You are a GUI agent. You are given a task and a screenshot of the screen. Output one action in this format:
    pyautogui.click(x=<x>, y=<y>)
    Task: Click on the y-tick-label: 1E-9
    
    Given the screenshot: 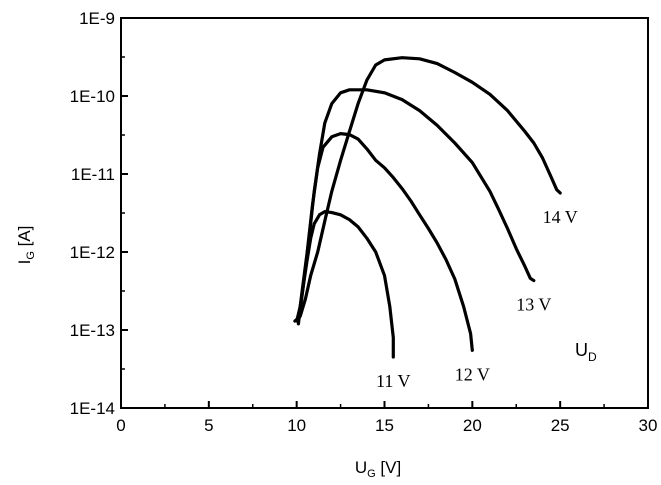 What is the action you would take?
    pyautogui.click(x=97, y=18)
    